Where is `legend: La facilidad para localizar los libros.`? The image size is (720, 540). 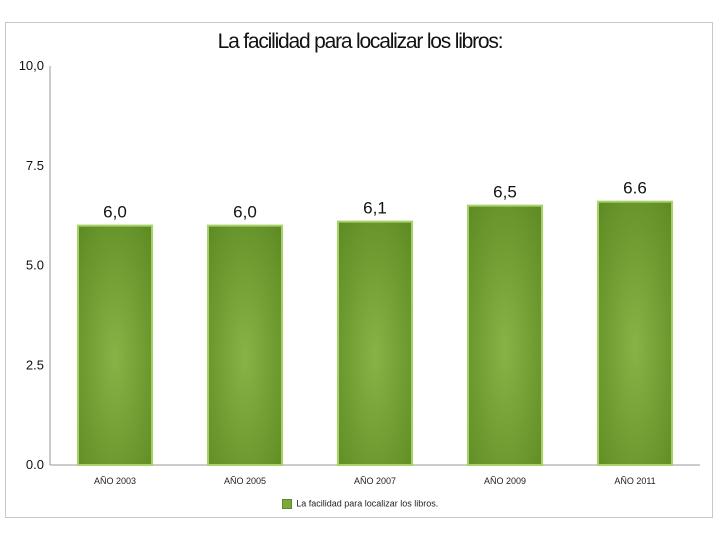 legend: La facilidad para localizar los libros. is located at coordinates (360, 503).